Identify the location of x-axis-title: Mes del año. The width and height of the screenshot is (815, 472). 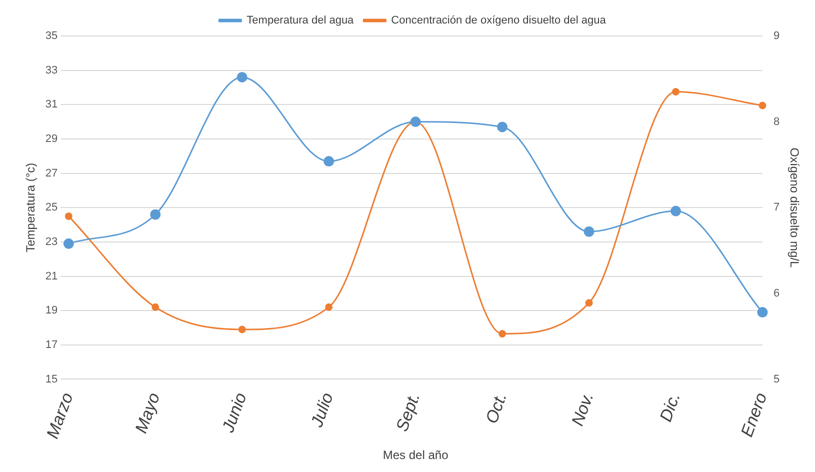
(415, 455).